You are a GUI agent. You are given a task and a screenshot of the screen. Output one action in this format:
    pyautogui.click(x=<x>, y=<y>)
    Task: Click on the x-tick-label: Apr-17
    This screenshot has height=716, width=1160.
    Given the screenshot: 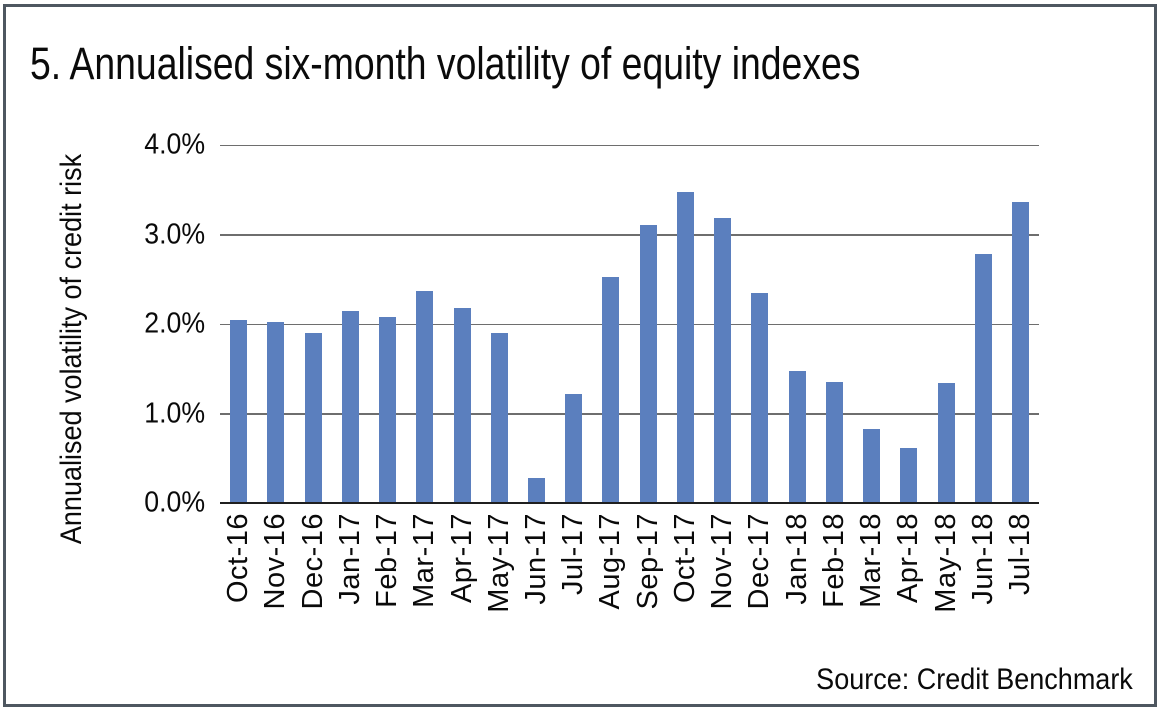 What is the action you would take?
    pyautogui.click(x=461, y=558)
    